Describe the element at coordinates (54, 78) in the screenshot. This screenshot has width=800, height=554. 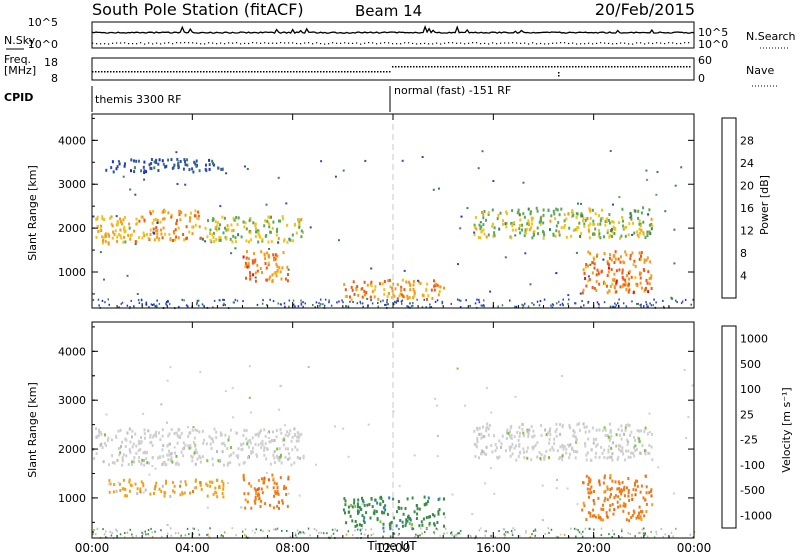
I see `freq-tick-low: 8` at that location.